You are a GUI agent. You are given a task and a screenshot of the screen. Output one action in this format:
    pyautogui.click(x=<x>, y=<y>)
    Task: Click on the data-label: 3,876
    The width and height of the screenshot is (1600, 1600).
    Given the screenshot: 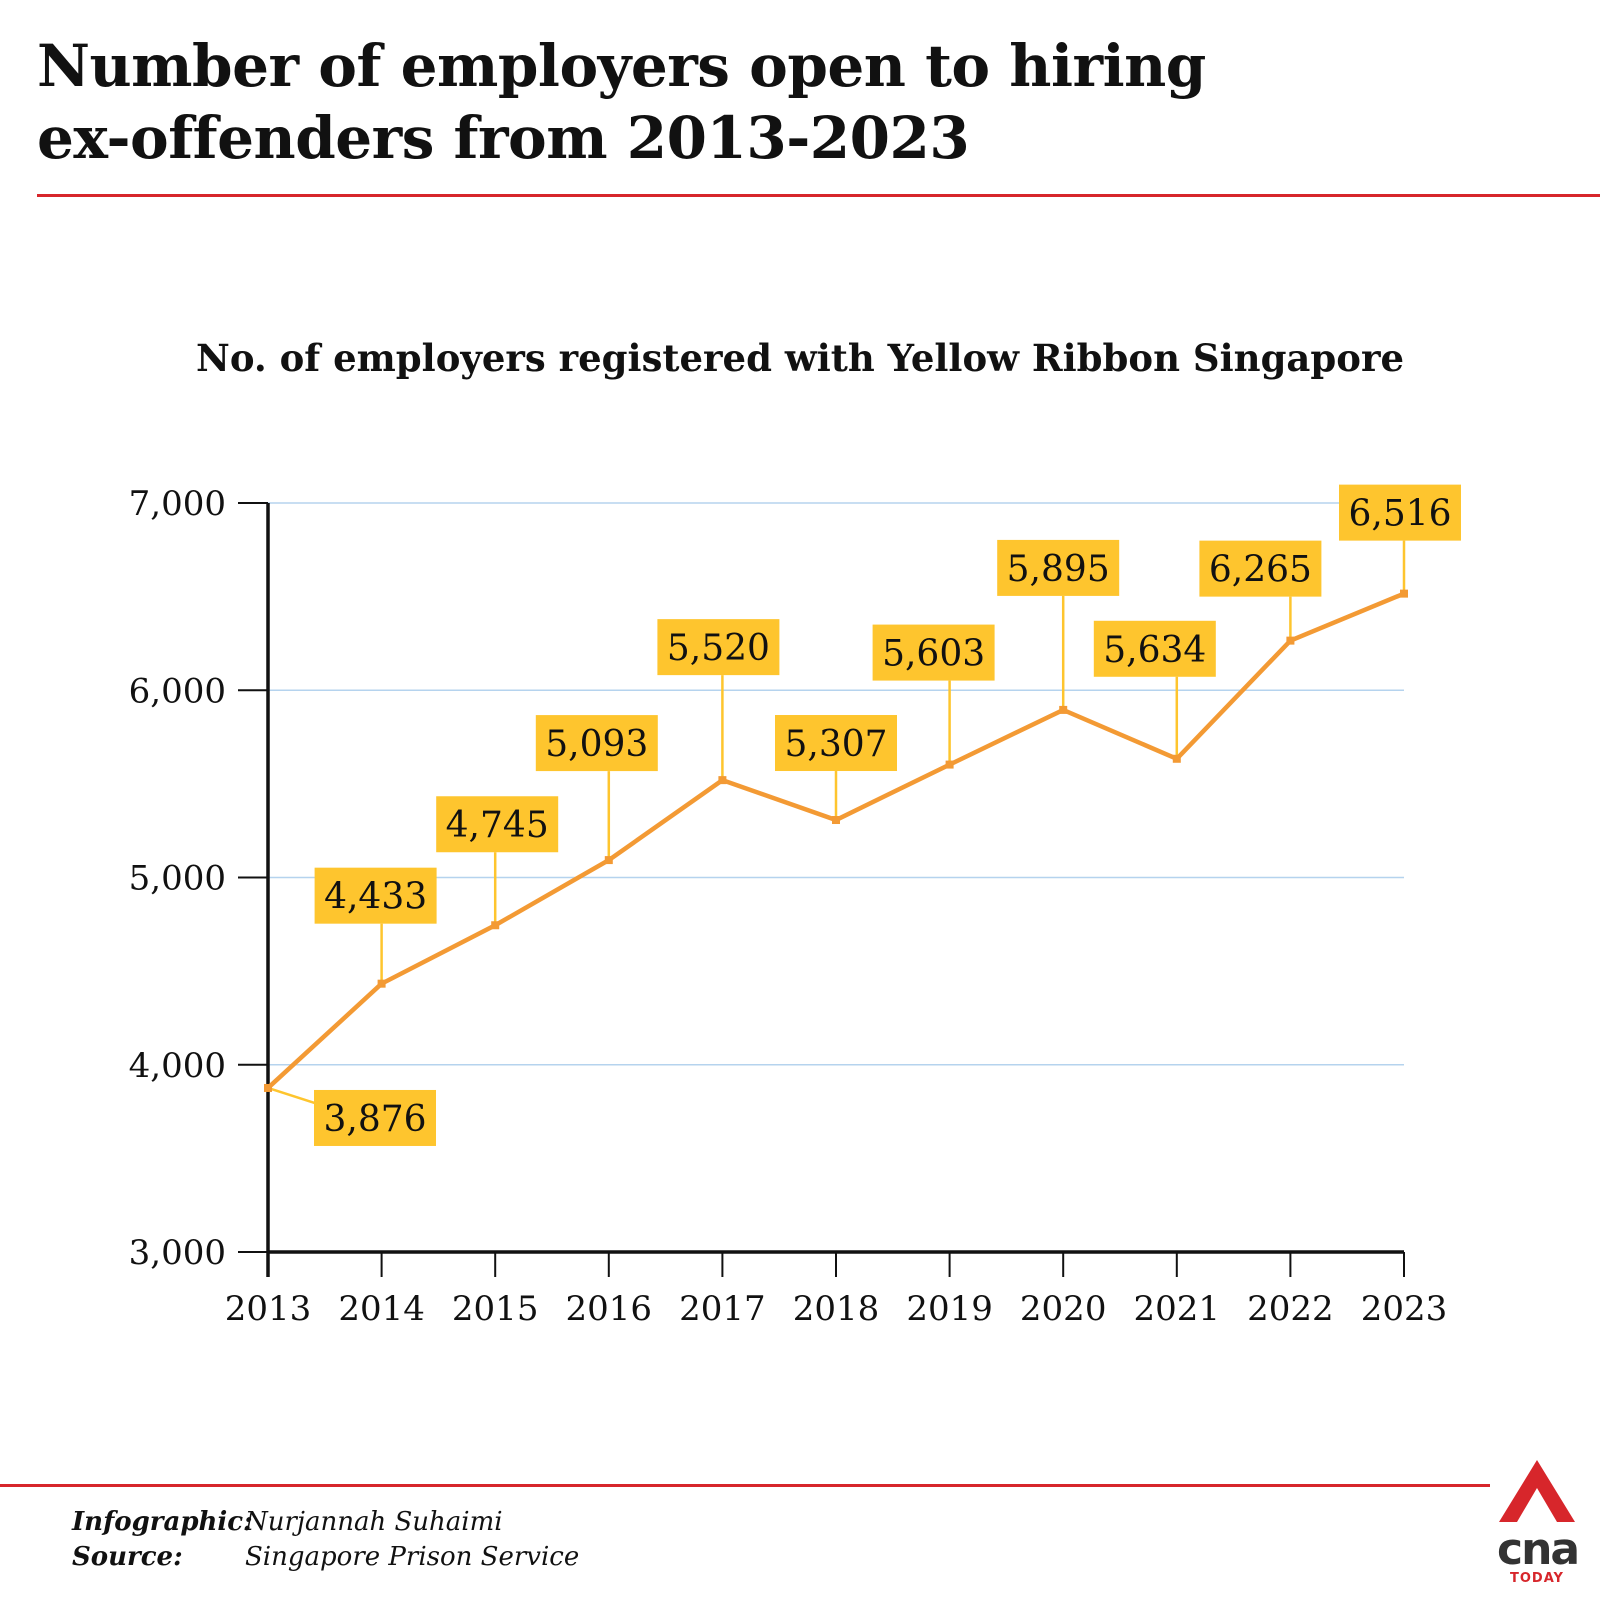 What is the action you would take?
    pyautogui.click(x=374, y=1119)
    